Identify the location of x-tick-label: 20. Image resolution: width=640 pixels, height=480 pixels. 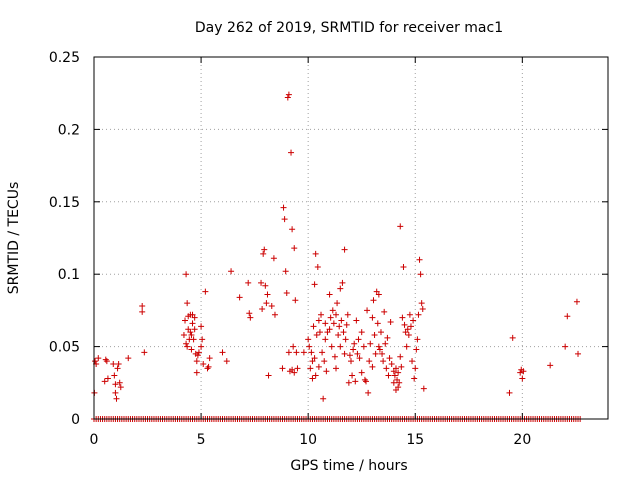
(522, 440).